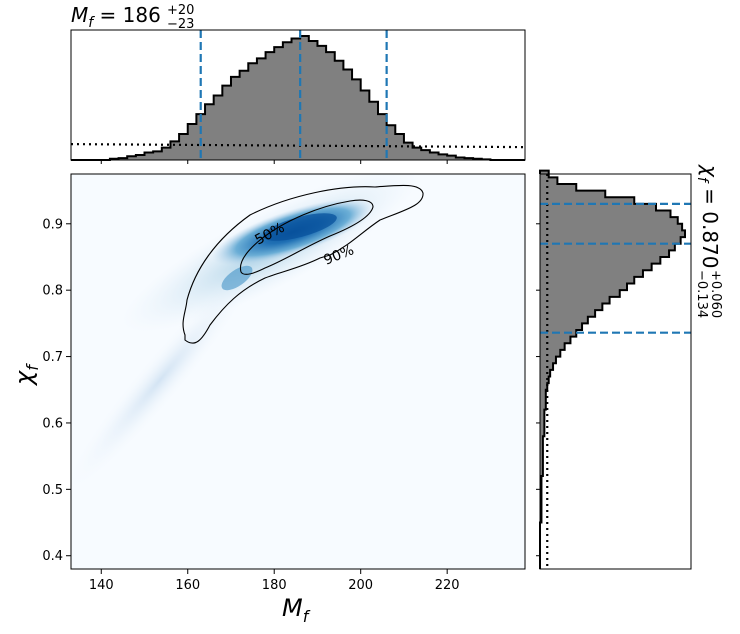 The width and height of the screenshot is (740, 634). Describe the element at coordinates (538, 390) in the screenshot. I see `spin-histogram-ticks` at that location.